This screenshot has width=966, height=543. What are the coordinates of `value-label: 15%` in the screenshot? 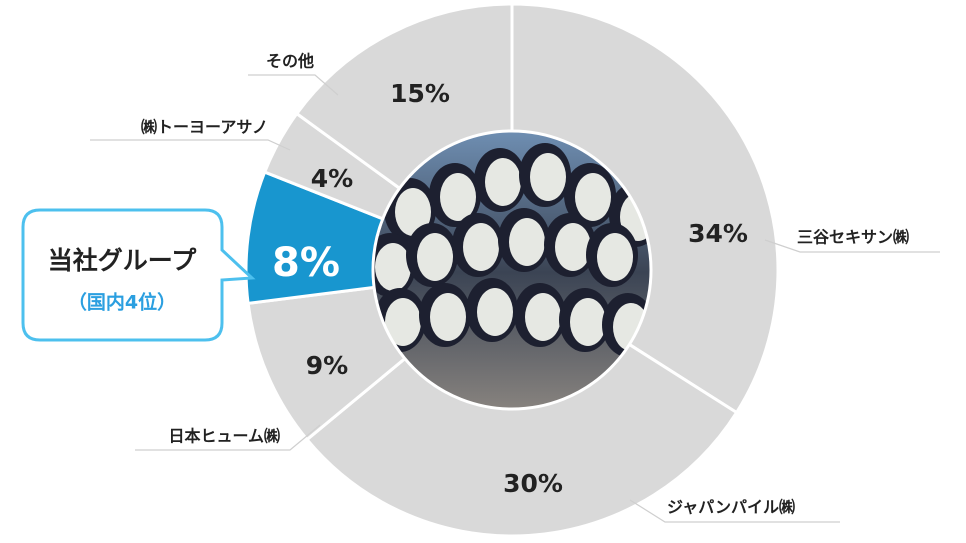 It's located at (420, 93).